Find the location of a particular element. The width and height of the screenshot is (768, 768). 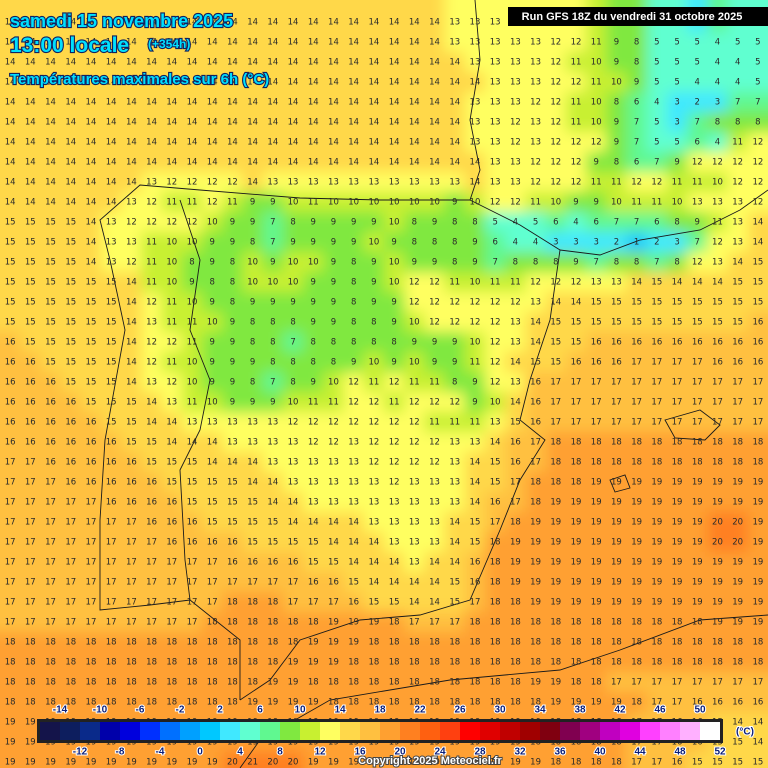

temperature-value: 15 is located at coordinates (677, 303).